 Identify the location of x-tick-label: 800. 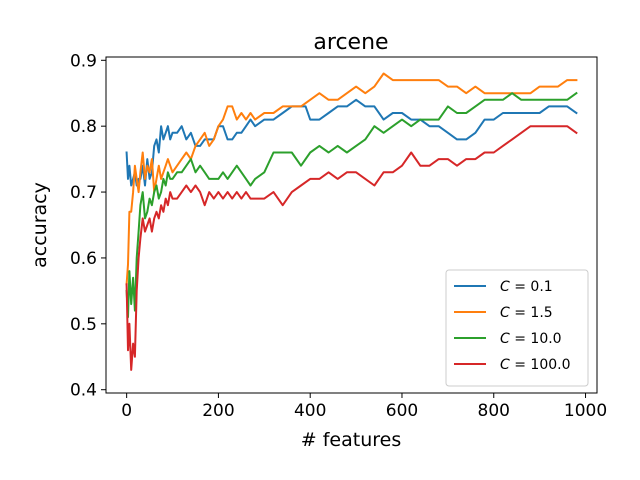
(494, 411).